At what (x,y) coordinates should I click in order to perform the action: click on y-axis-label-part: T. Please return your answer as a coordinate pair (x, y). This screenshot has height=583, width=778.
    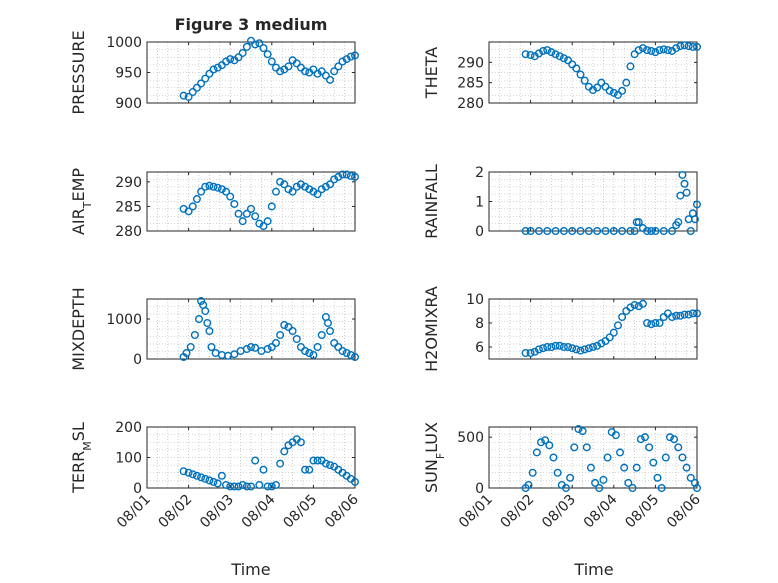
    Looking at the image, I should click on (87, 205).